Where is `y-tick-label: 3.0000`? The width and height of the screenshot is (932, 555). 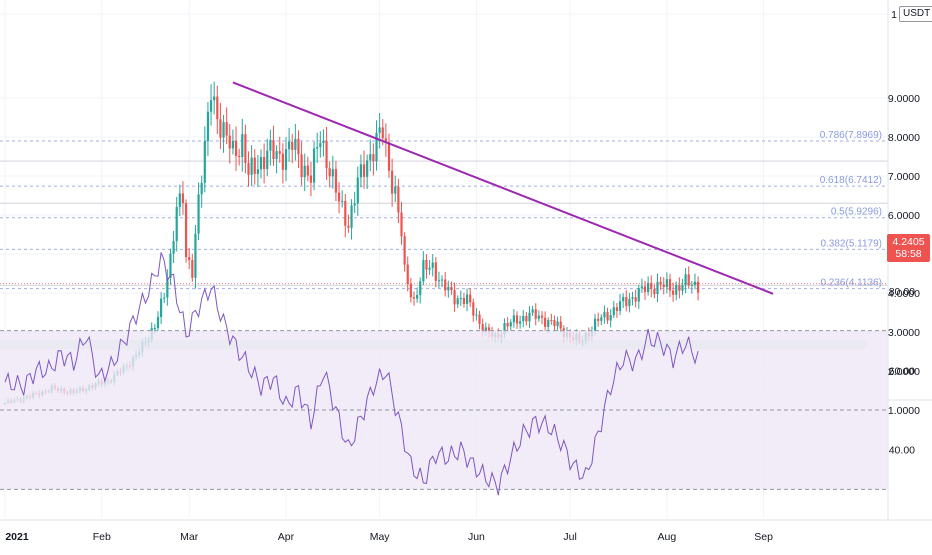
y-tick-label: 3.0000 is located at coordinates (904, 333).